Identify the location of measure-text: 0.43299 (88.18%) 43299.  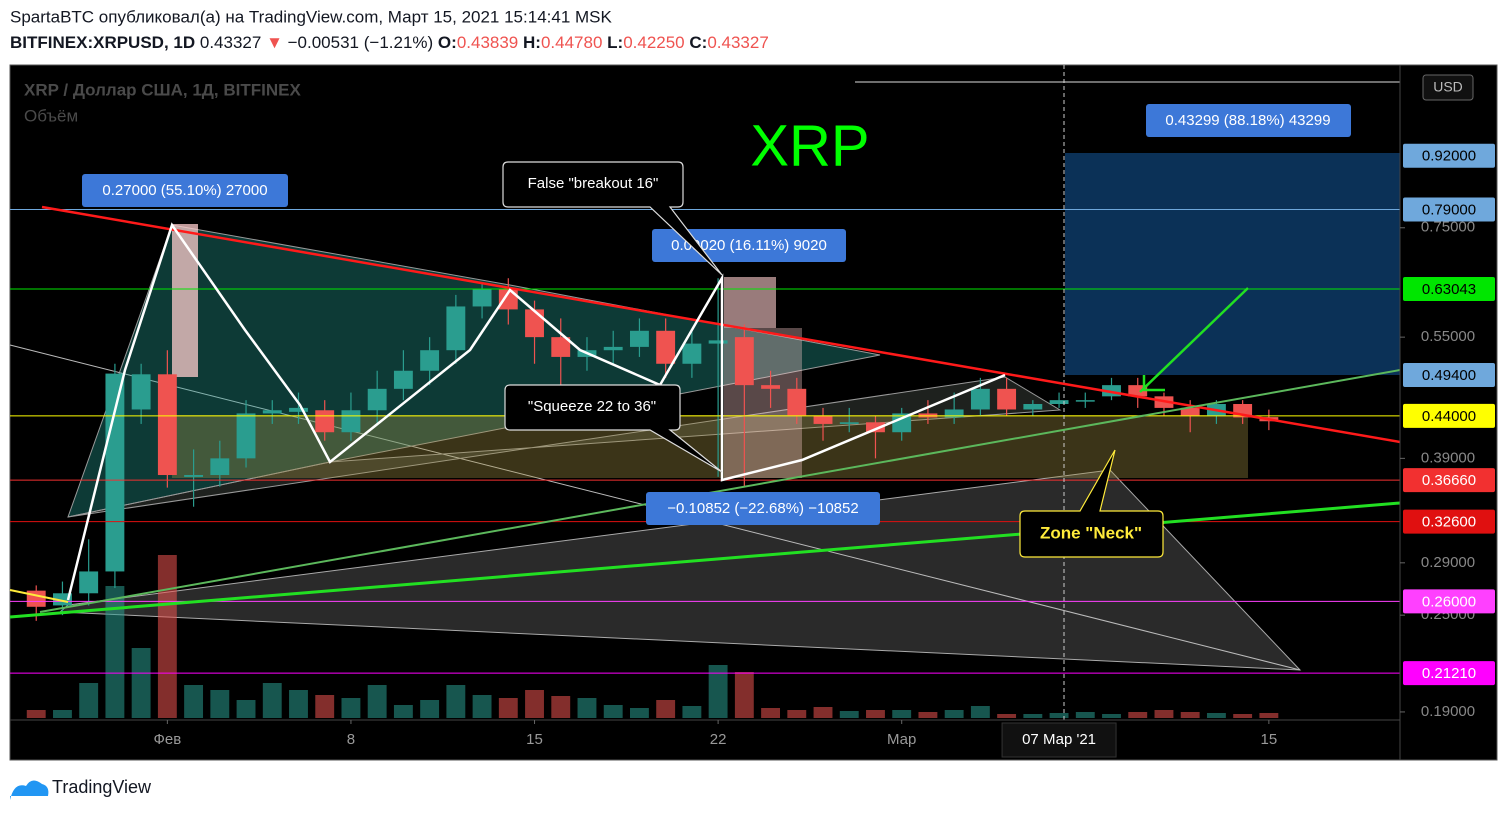
(1247, 120).